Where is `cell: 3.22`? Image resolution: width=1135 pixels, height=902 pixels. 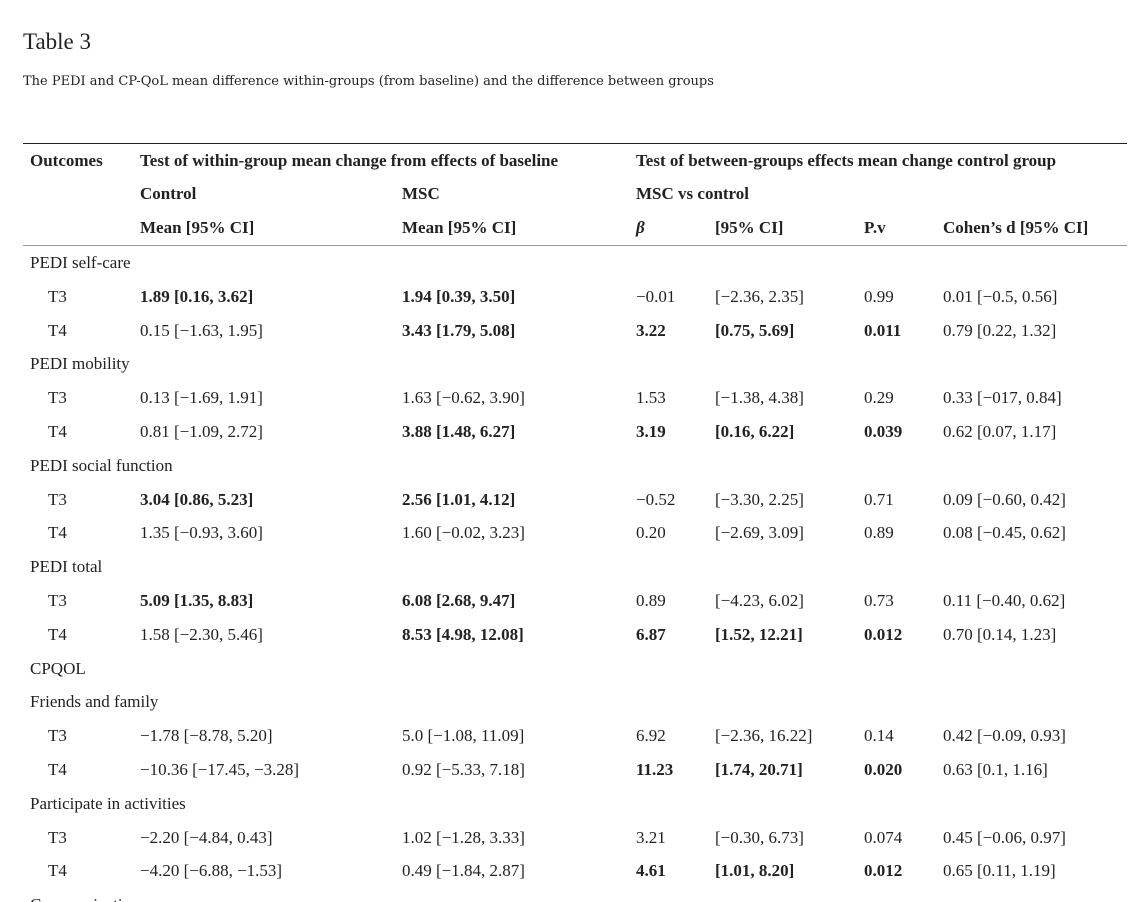 cell: 3.22 is located at coordinates (651, 330).